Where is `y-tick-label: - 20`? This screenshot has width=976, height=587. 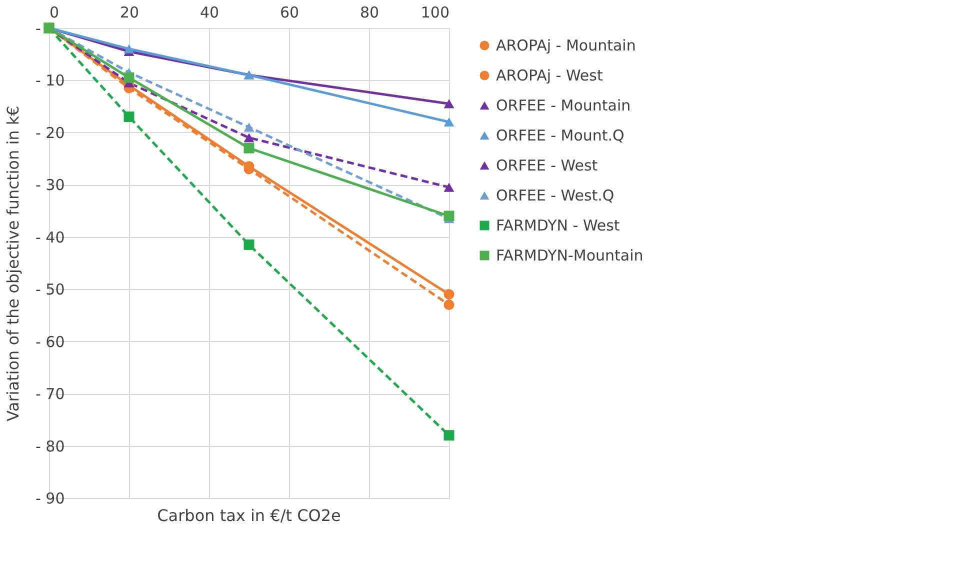
y-tick-label: - 20 is located at coordinates (50, 133).